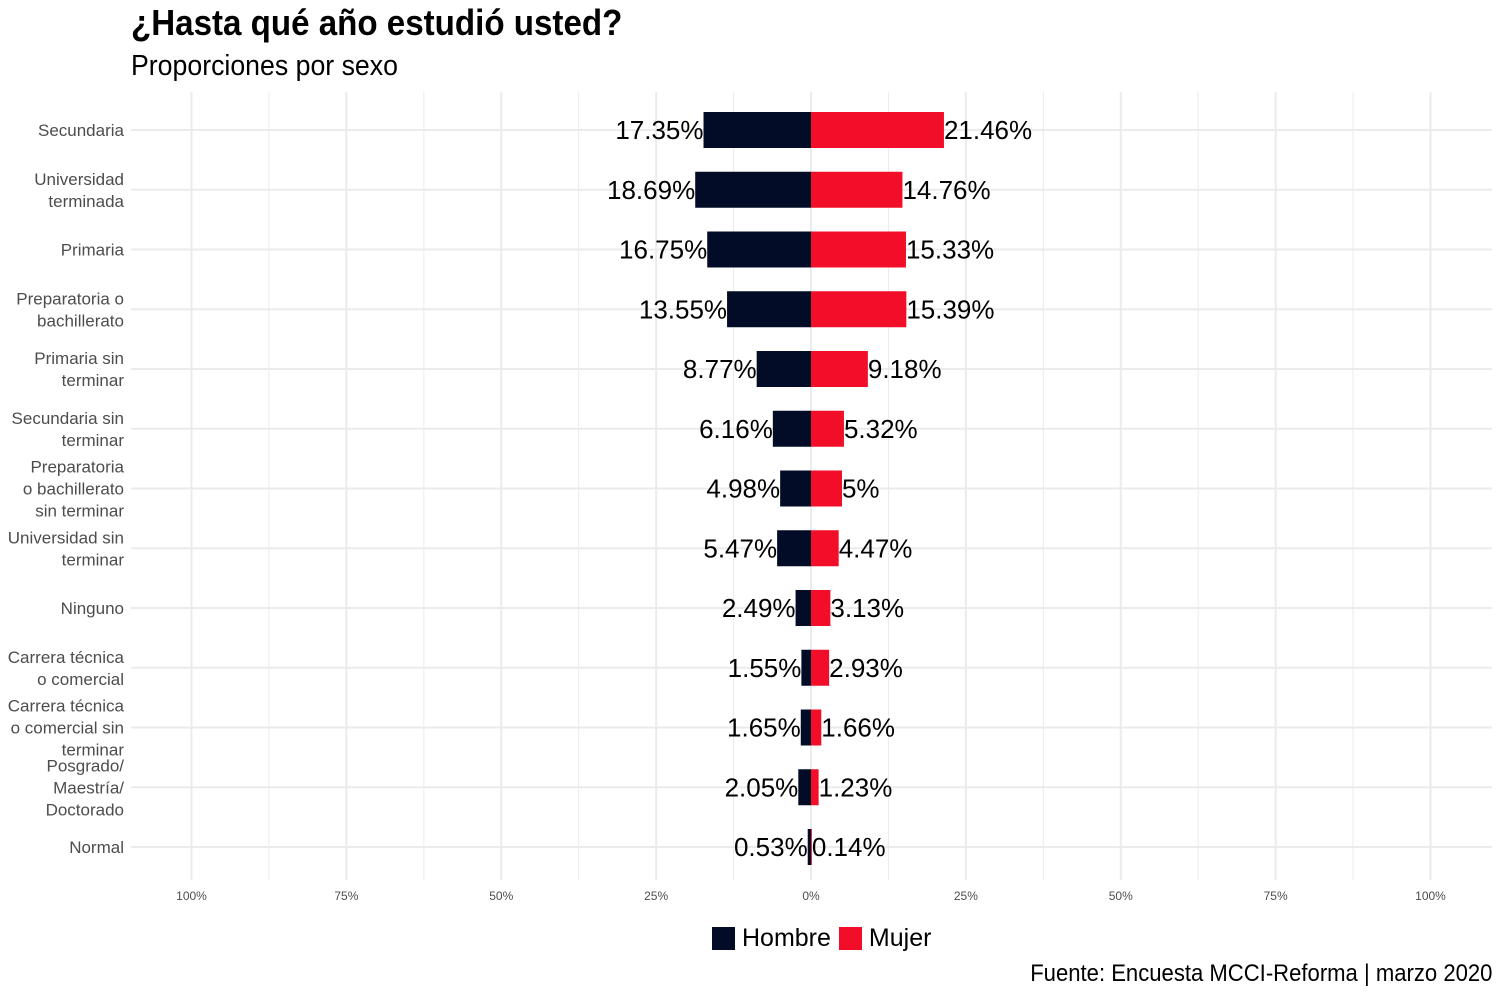 The width and height of the screenshot is (1500, 1000). I want to click on category-label-line: Secundaria sin, so click(68, 418).